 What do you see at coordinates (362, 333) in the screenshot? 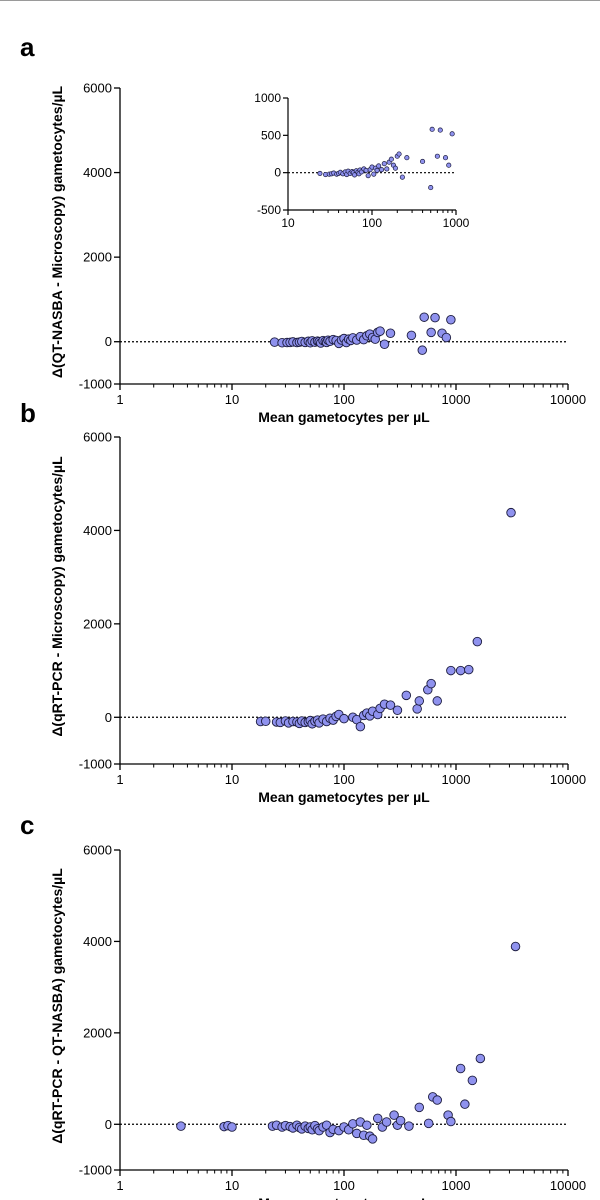
I see `panel-a-points` at bounding box center [362, 333].